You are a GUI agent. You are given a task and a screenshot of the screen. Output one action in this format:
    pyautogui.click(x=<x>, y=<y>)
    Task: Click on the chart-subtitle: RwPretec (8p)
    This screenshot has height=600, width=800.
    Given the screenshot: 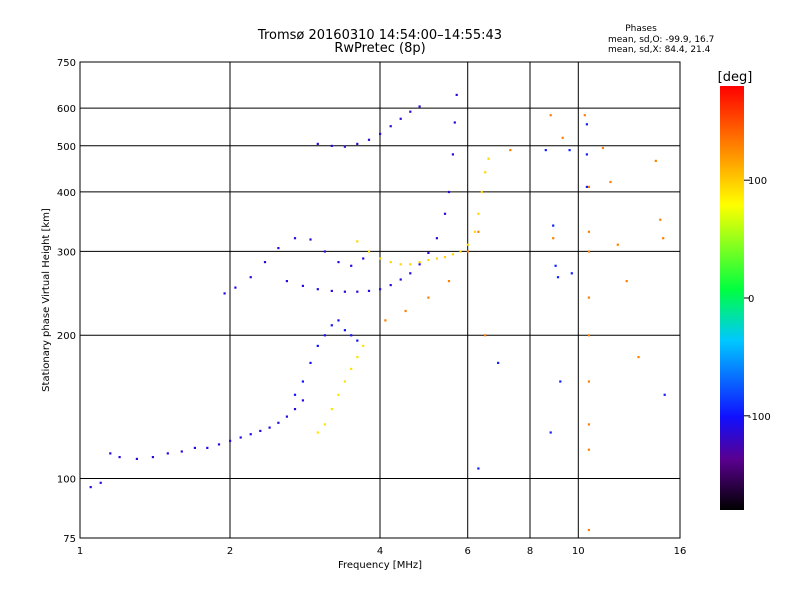 What is the action you would take?
    pyautogui.click(x=379, y=48)
    